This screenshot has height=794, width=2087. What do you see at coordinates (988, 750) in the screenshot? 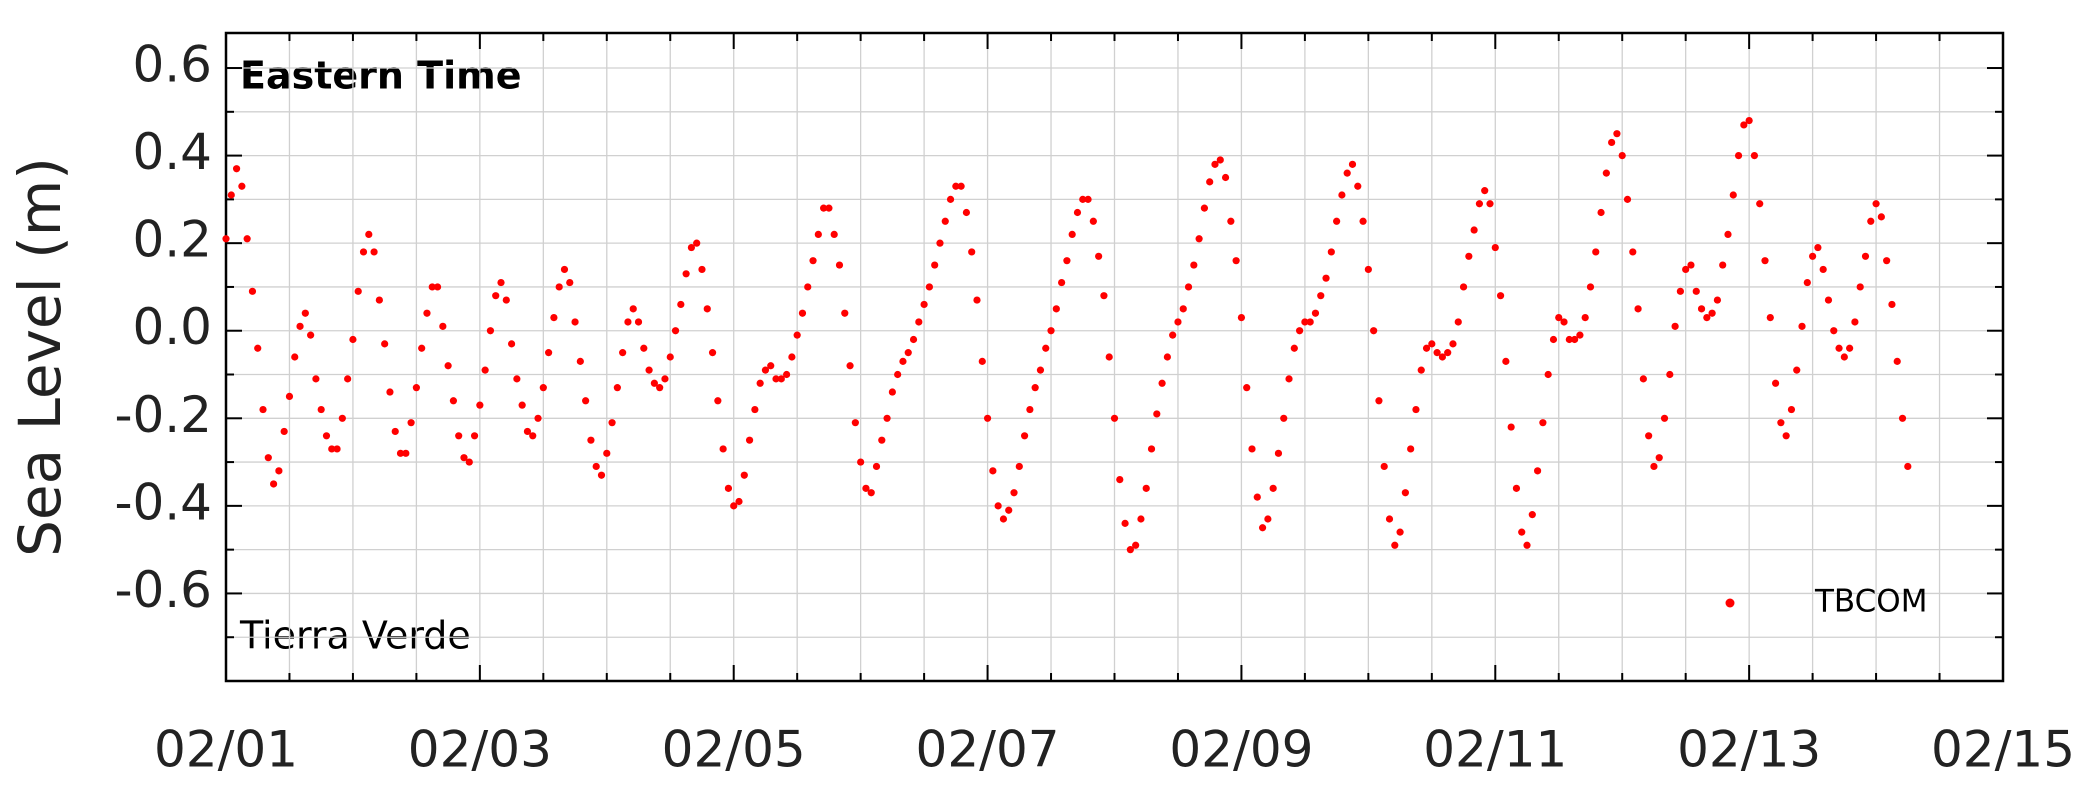
I see `x-tick-label: 02/07` at bounding box center [988, 750].